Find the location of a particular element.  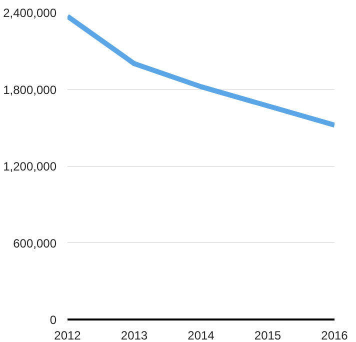

x-tick-label: 2013 is located at coordinates (134, 335).